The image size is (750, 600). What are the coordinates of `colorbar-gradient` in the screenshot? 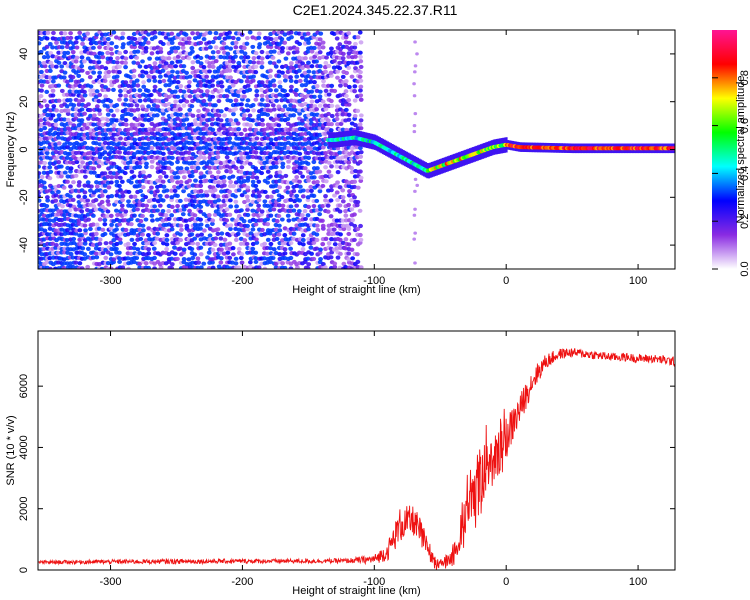 It's located at (724, 149).